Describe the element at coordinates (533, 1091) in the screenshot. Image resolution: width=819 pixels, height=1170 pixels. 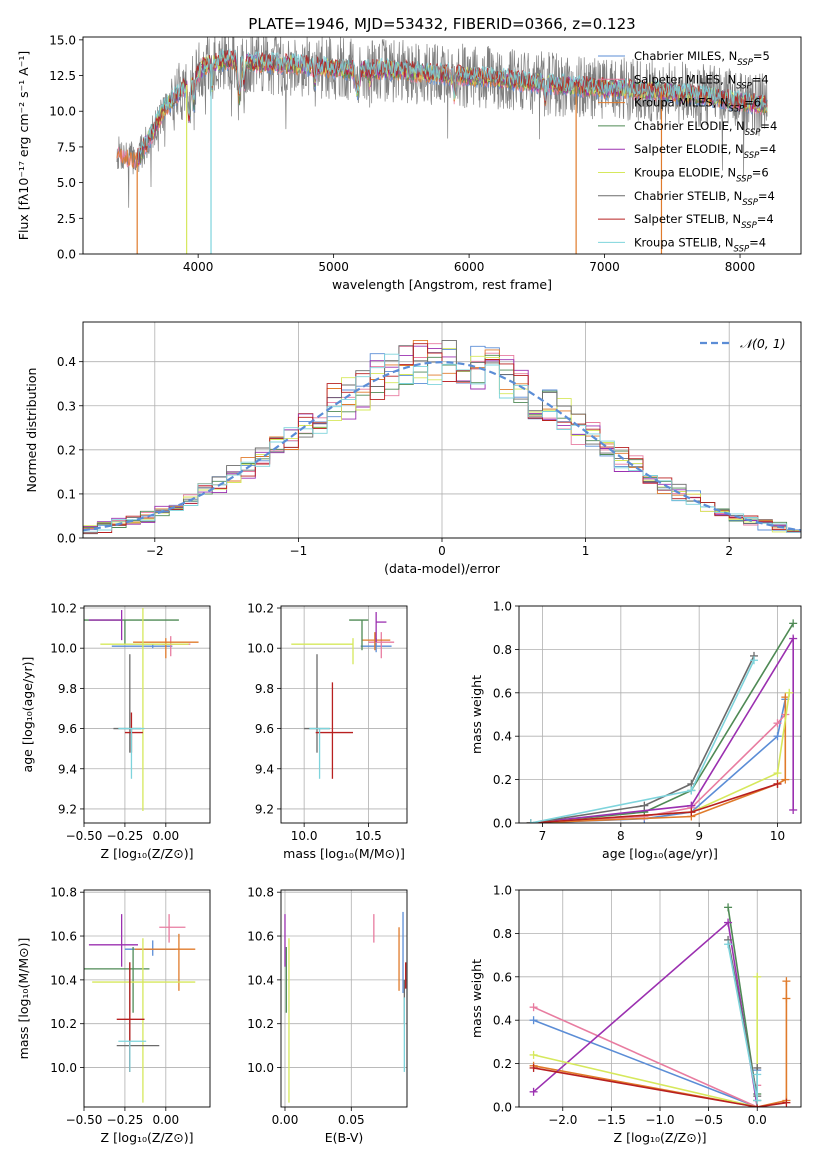
I see `series-marker-s_elodie` at that location.